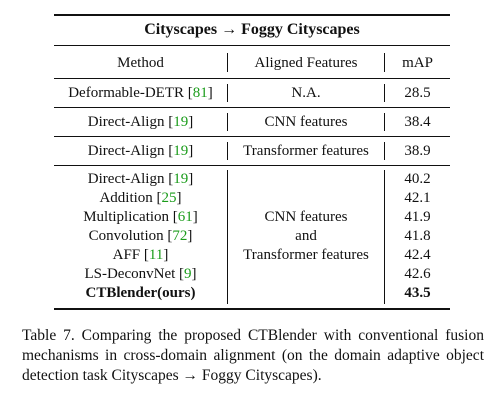 The height and width of the screenshot is (402, 500). I want to click on col-sep-2-row1, so click(384, 93).